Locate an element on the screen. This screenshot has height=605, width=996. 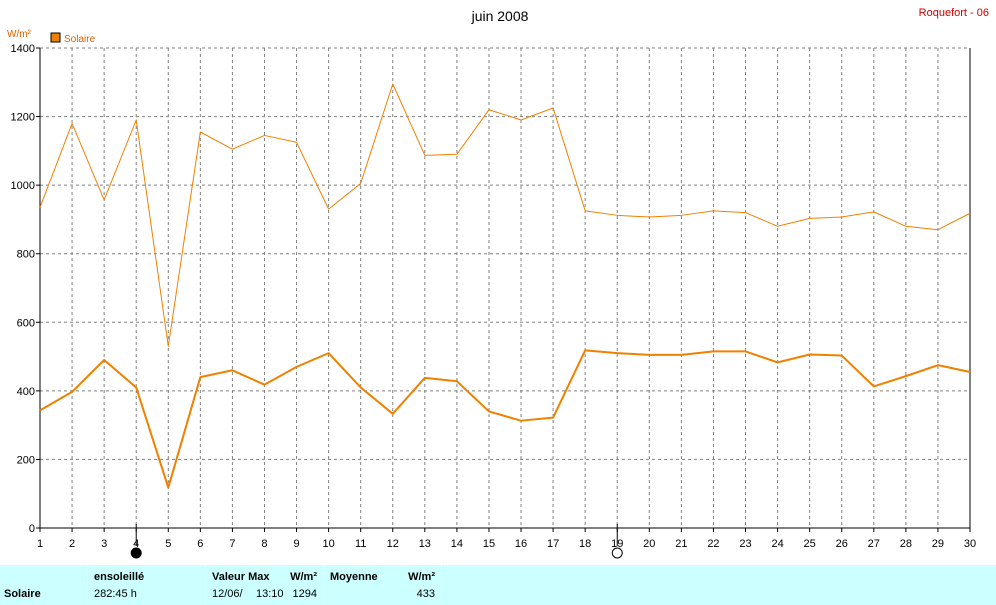
mean-unit: W/m² is located at coordinates (421, 577).